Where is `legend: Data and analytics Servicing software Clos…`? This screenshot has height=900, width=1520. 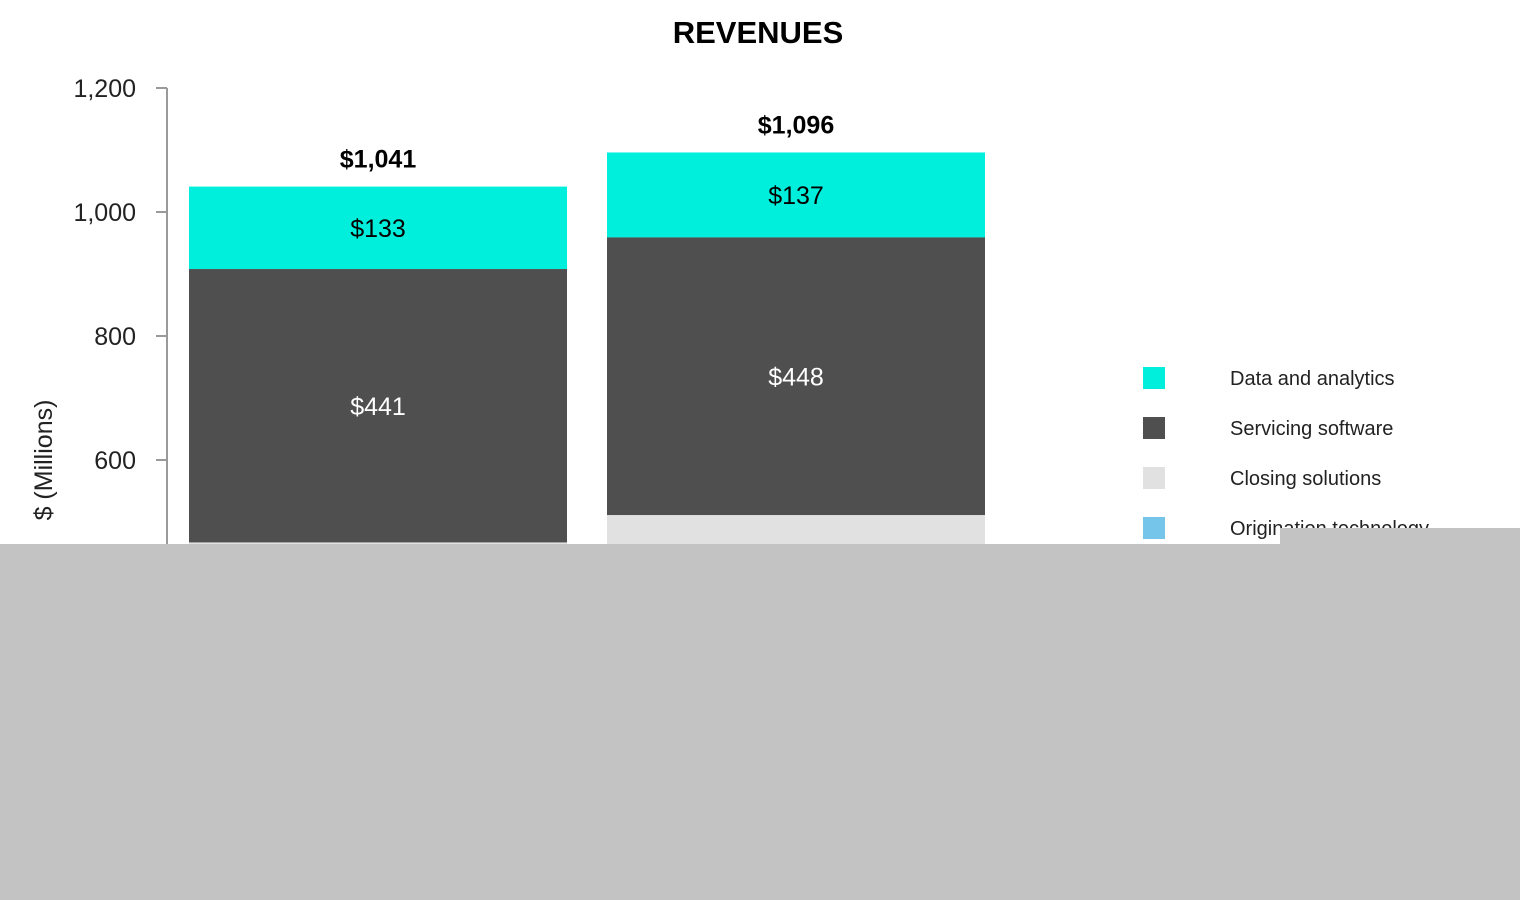
legend: Data and analytics Servicing software Clos… is located at coordinates (1286, 453).